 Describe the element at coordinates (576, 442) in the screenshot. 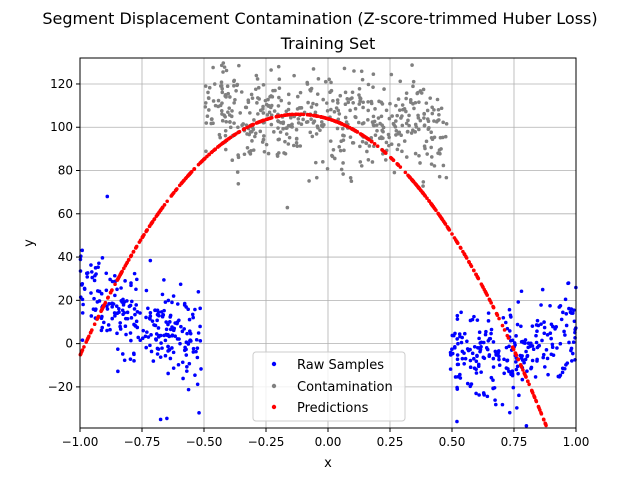

I see `x-tick-label: 1.00` at that location.